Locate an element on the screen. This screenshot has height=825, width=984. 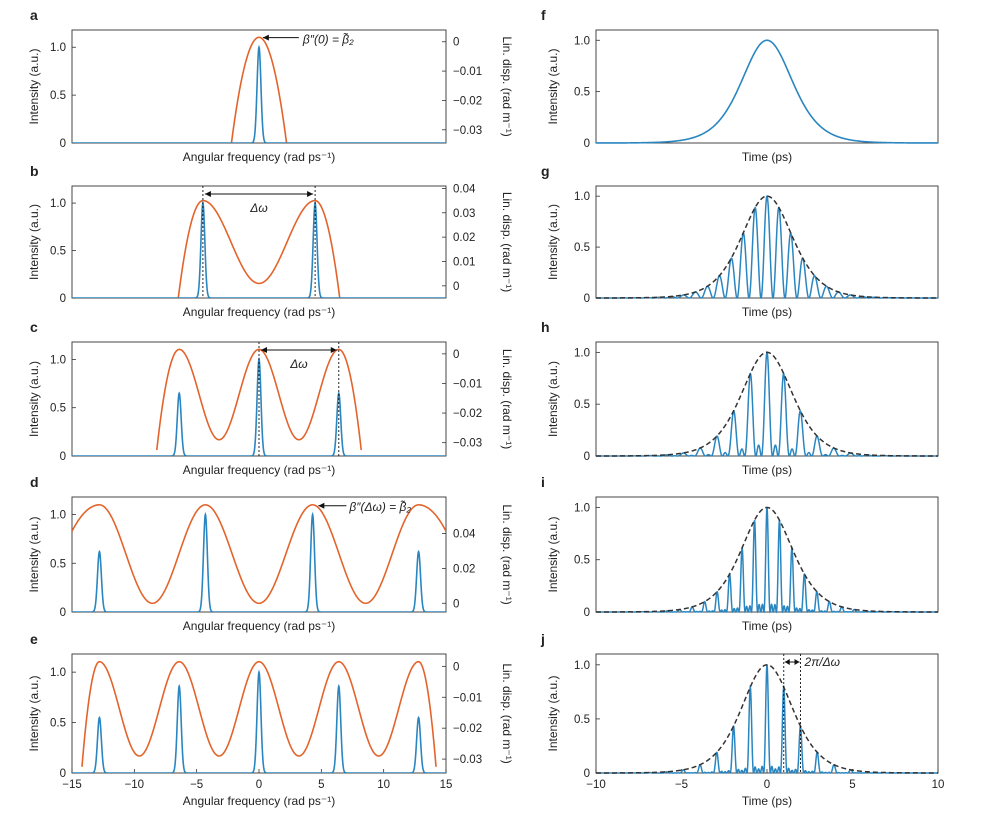
annotation-beta2-delta: β″(Δω) = β̃₂ is located at coordinates (379, 506).